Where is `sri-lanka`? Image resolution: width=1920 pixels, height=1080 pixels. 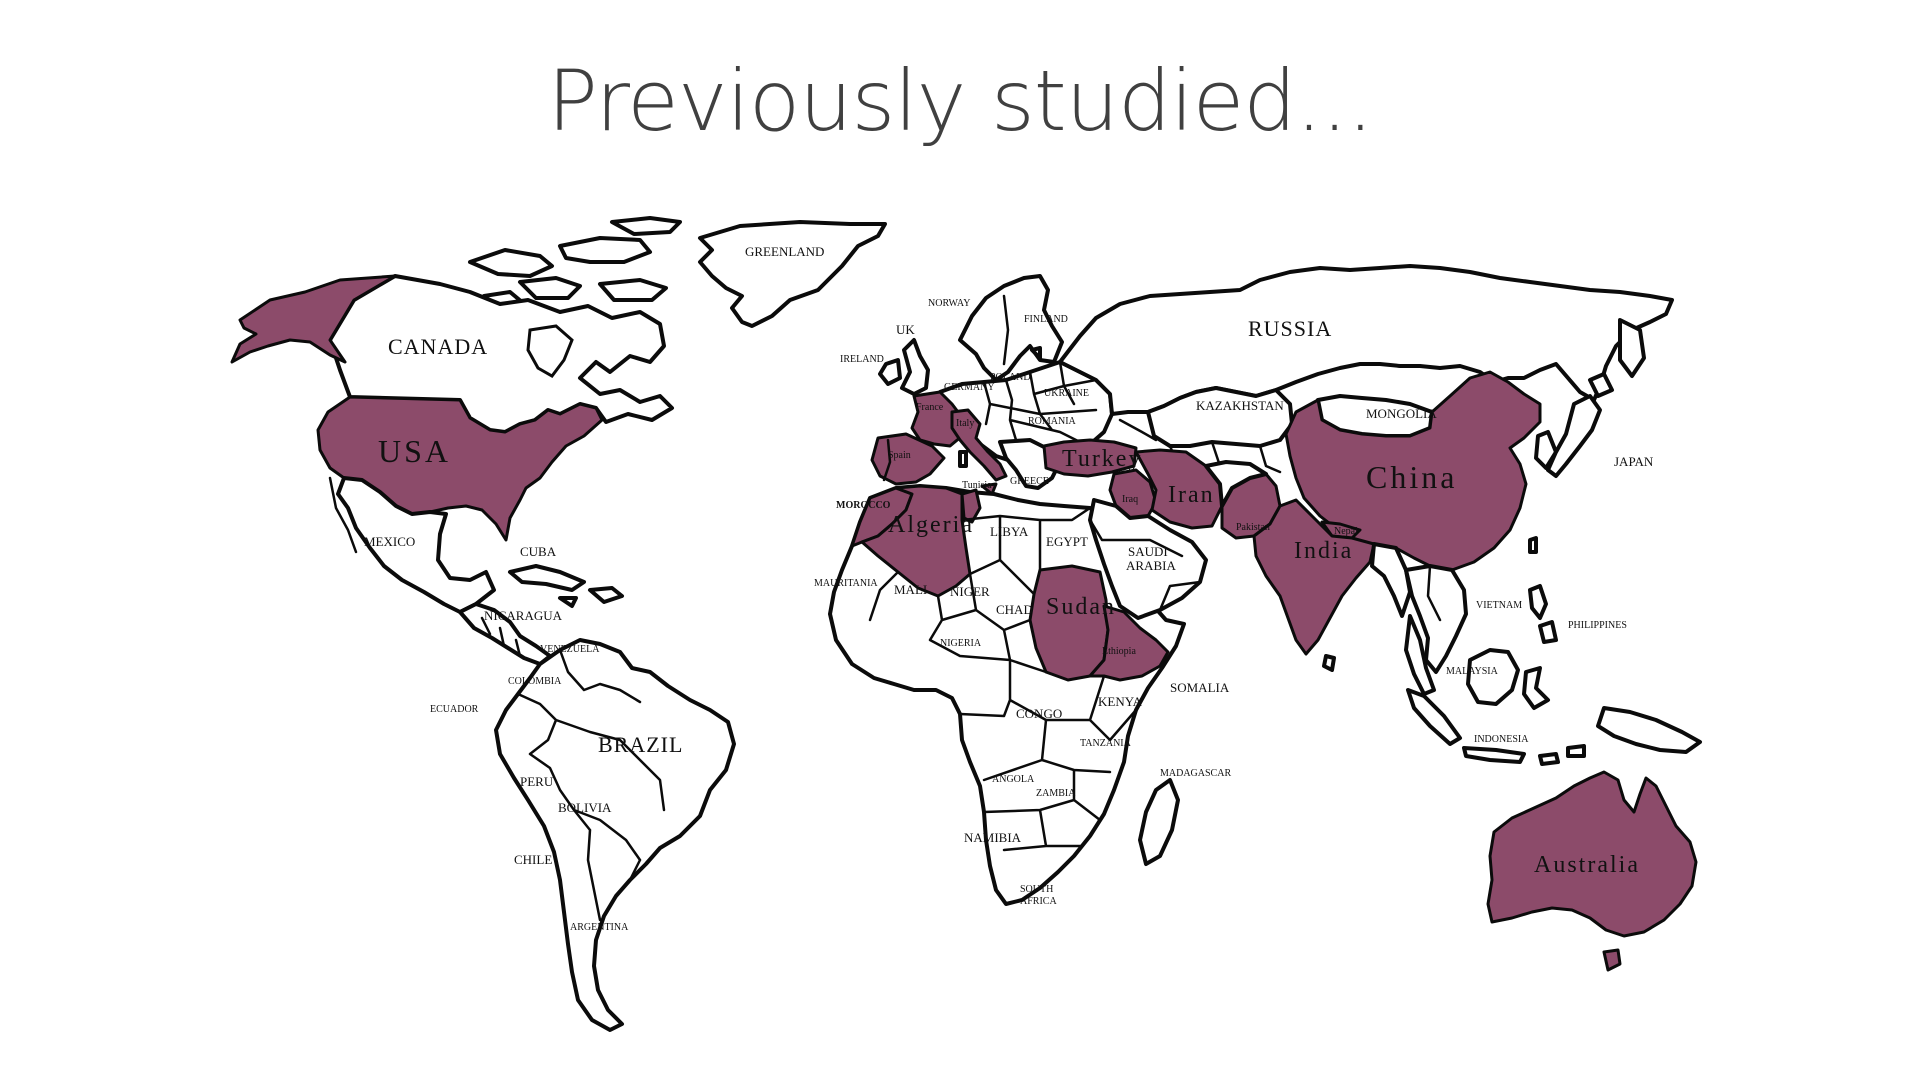 sri-lanka is located at coordinates (1329, 663).